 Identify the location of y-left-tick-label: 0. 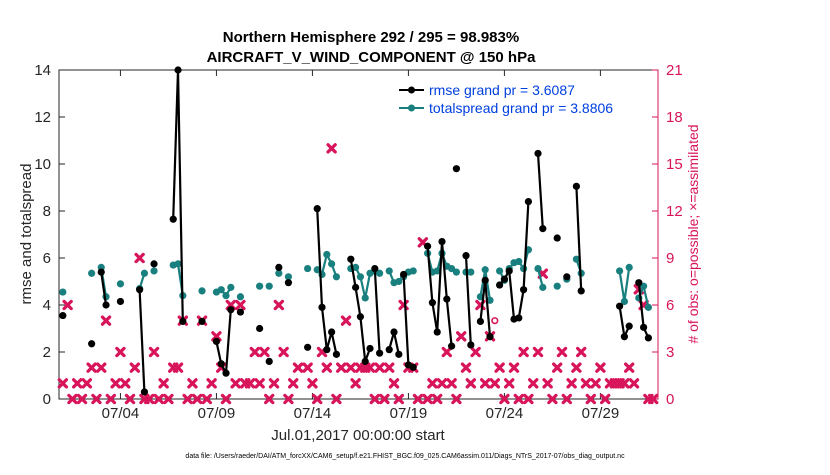
(47, 399).